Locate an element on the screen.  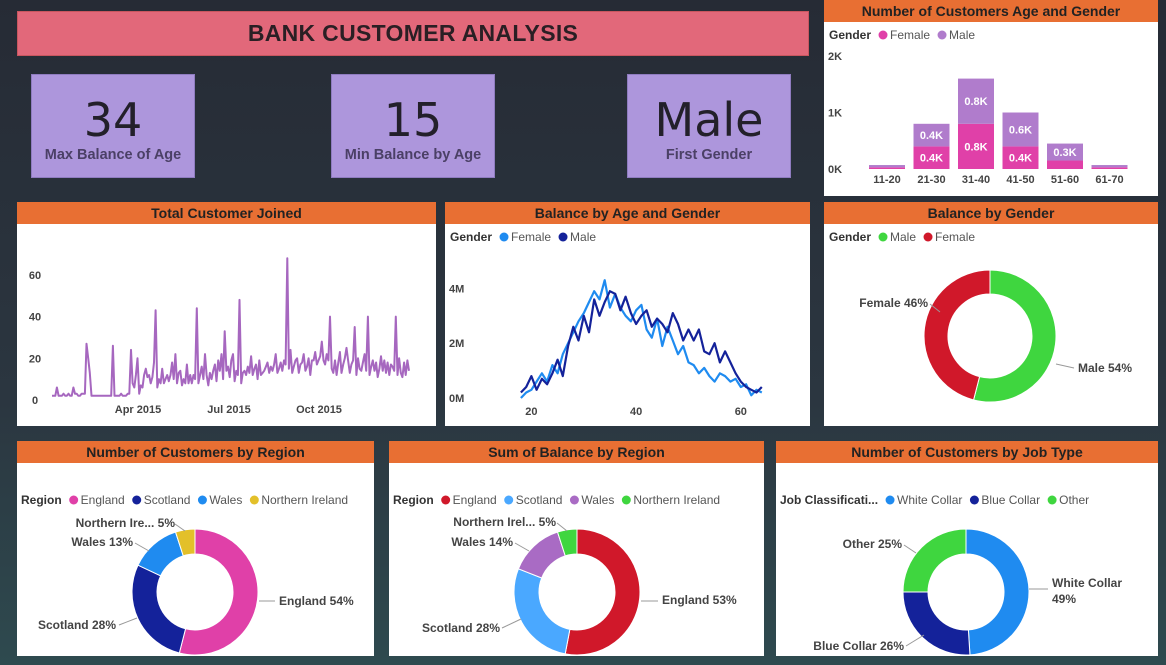
series-line-male is located at coordinates (641, 342).